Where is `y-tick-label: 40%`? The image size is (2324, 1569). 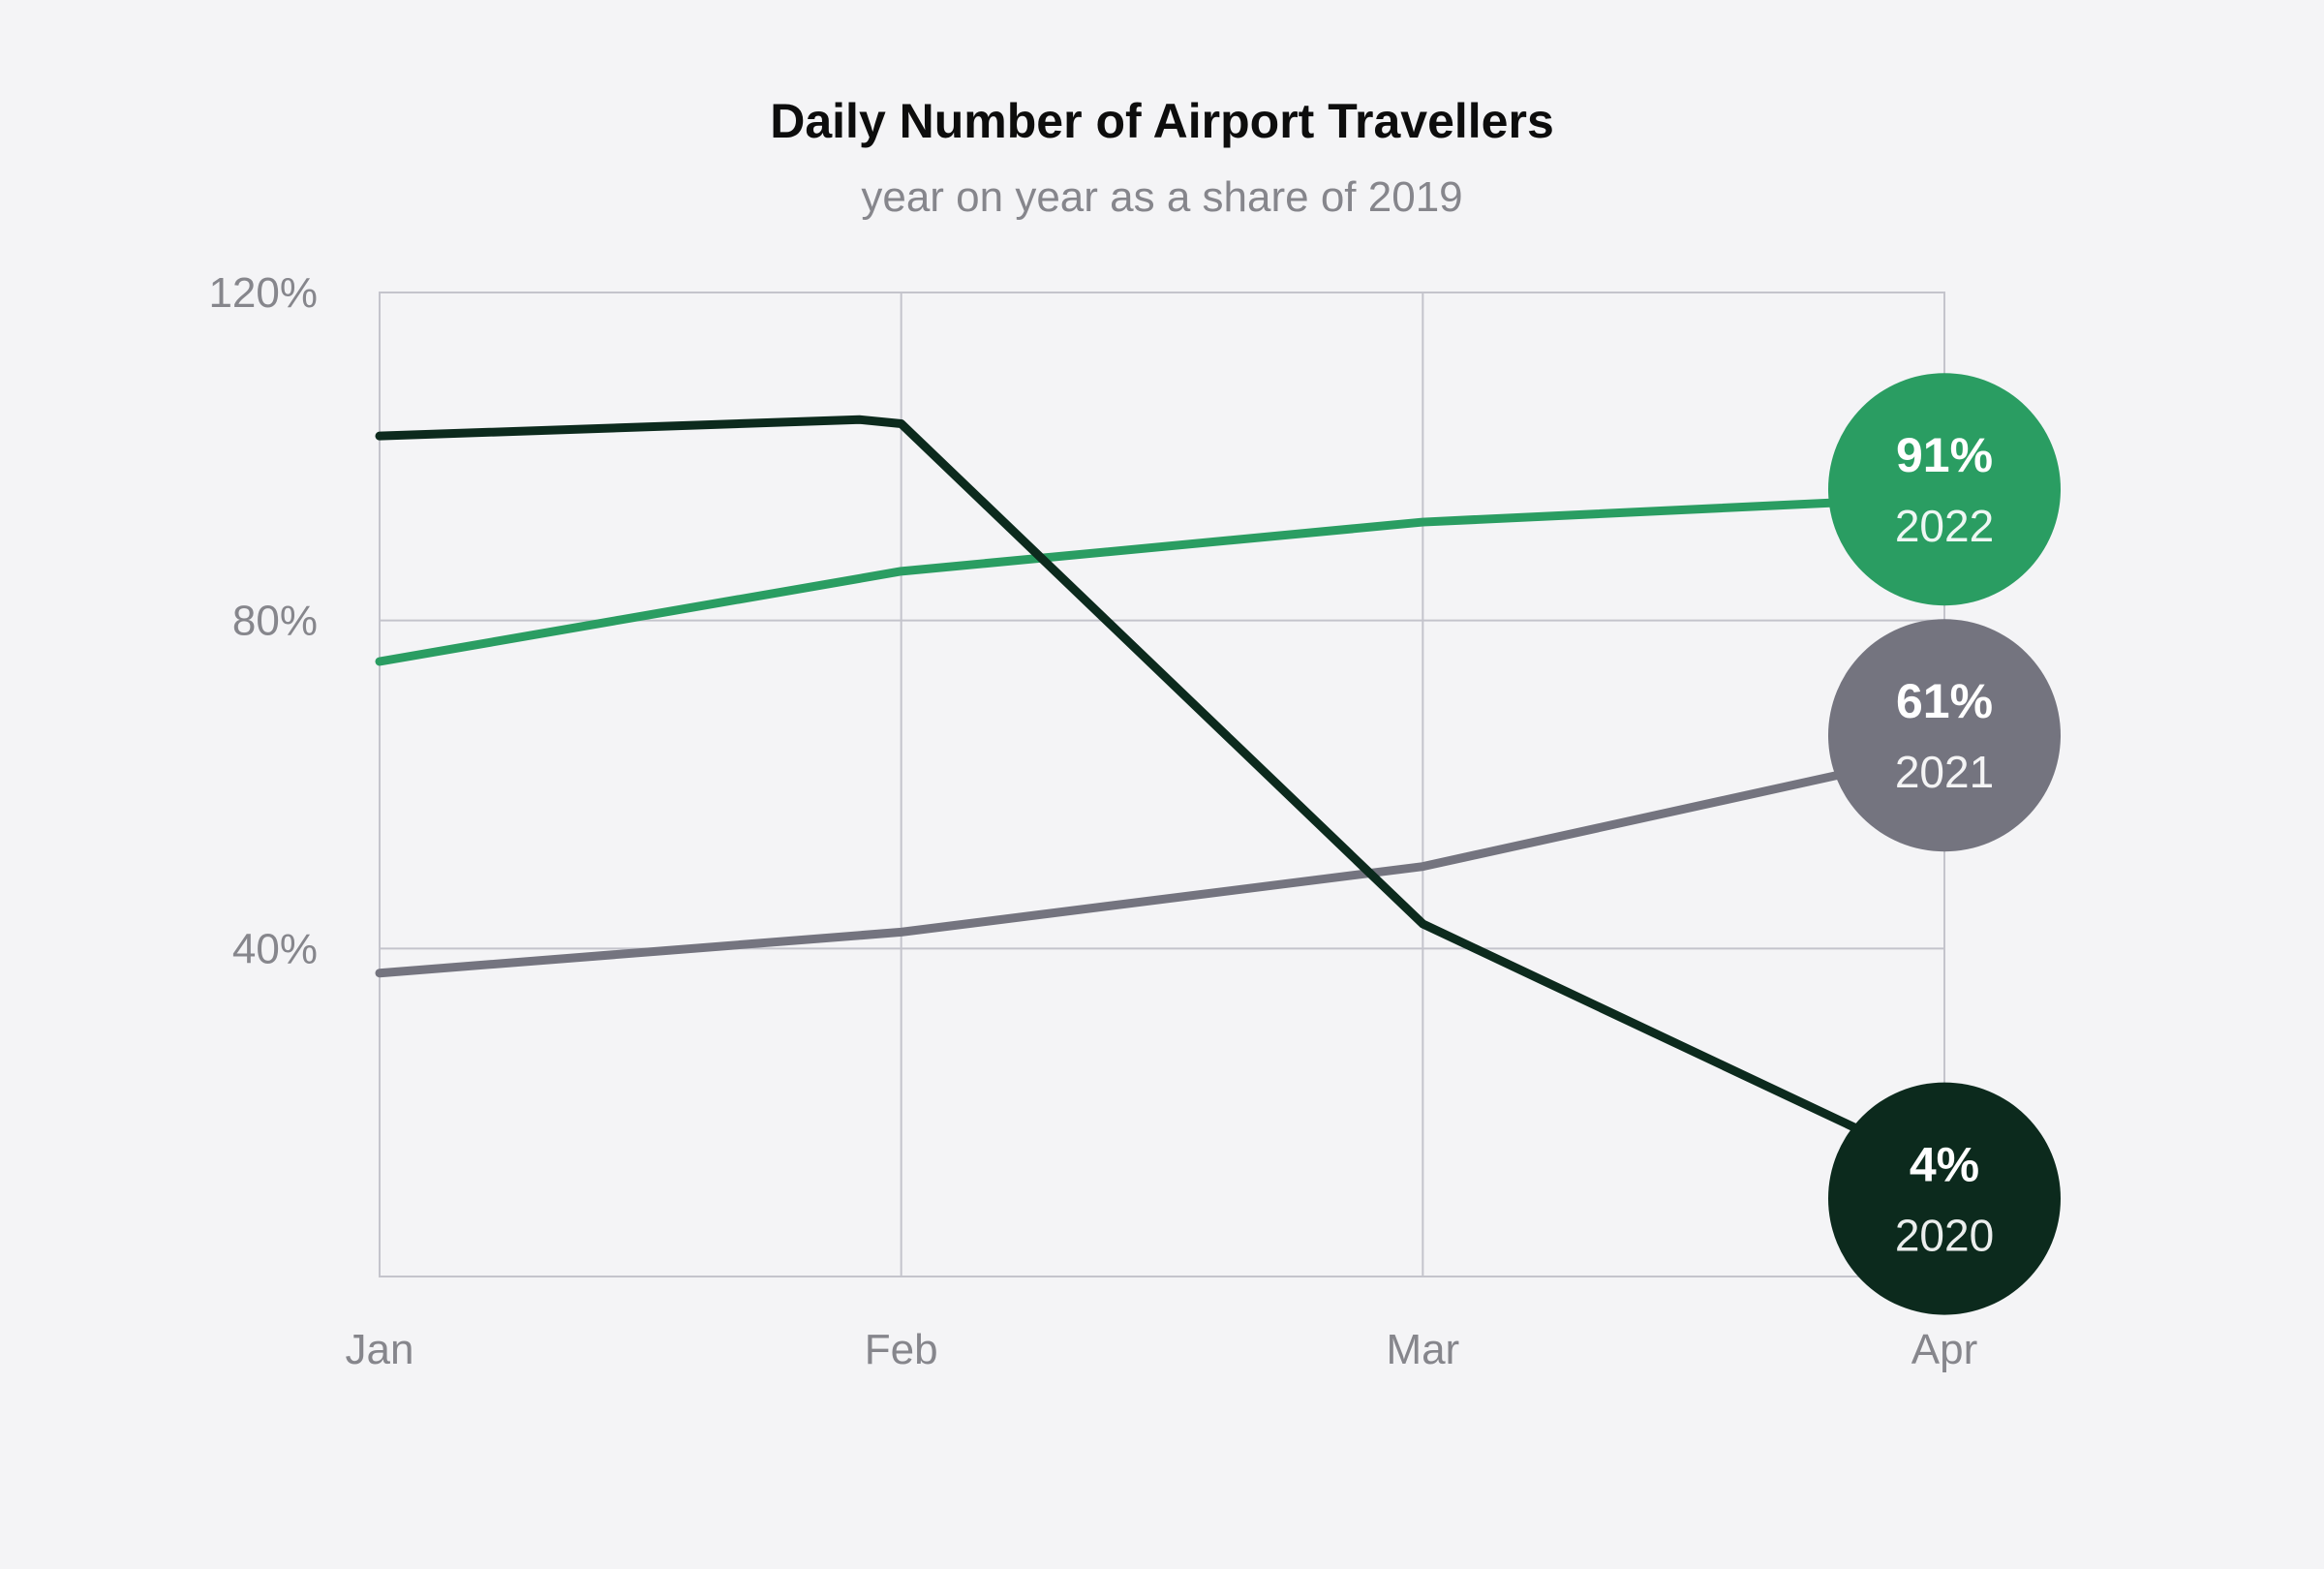 y-tick-label: 40% is located at coordinates (275, 948).